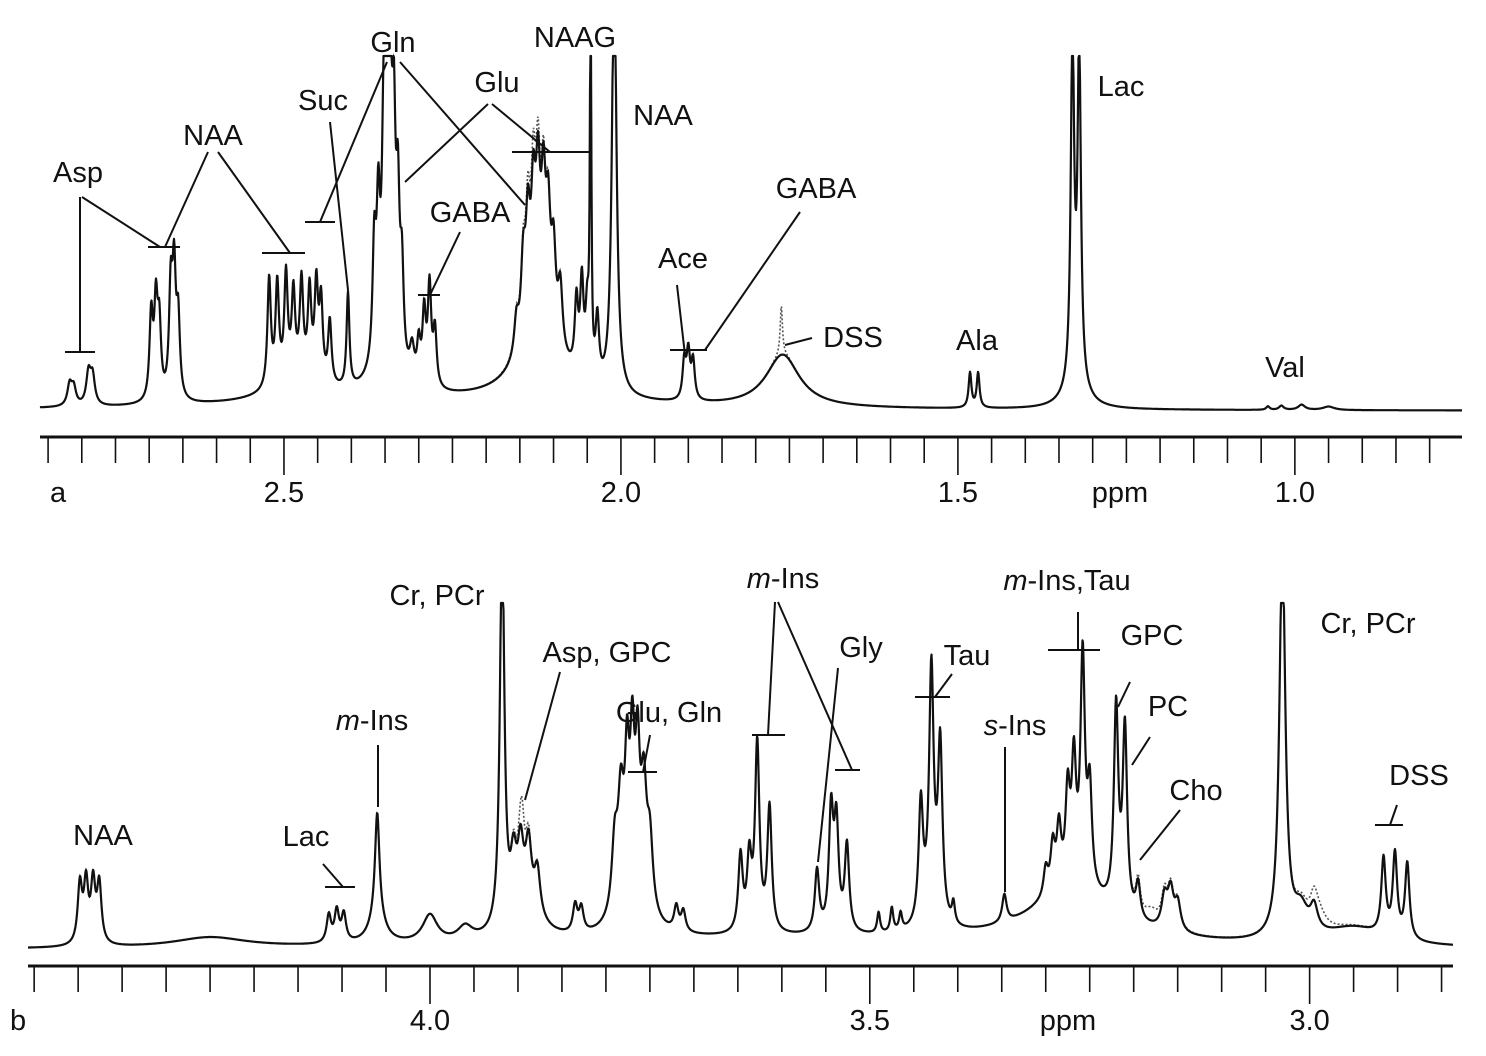 This screenshot has height=1056, width=1486. Describe the element at coordinates (607, 653) in the screenshot. I see `peak-label: Asp, GPC` at that location.